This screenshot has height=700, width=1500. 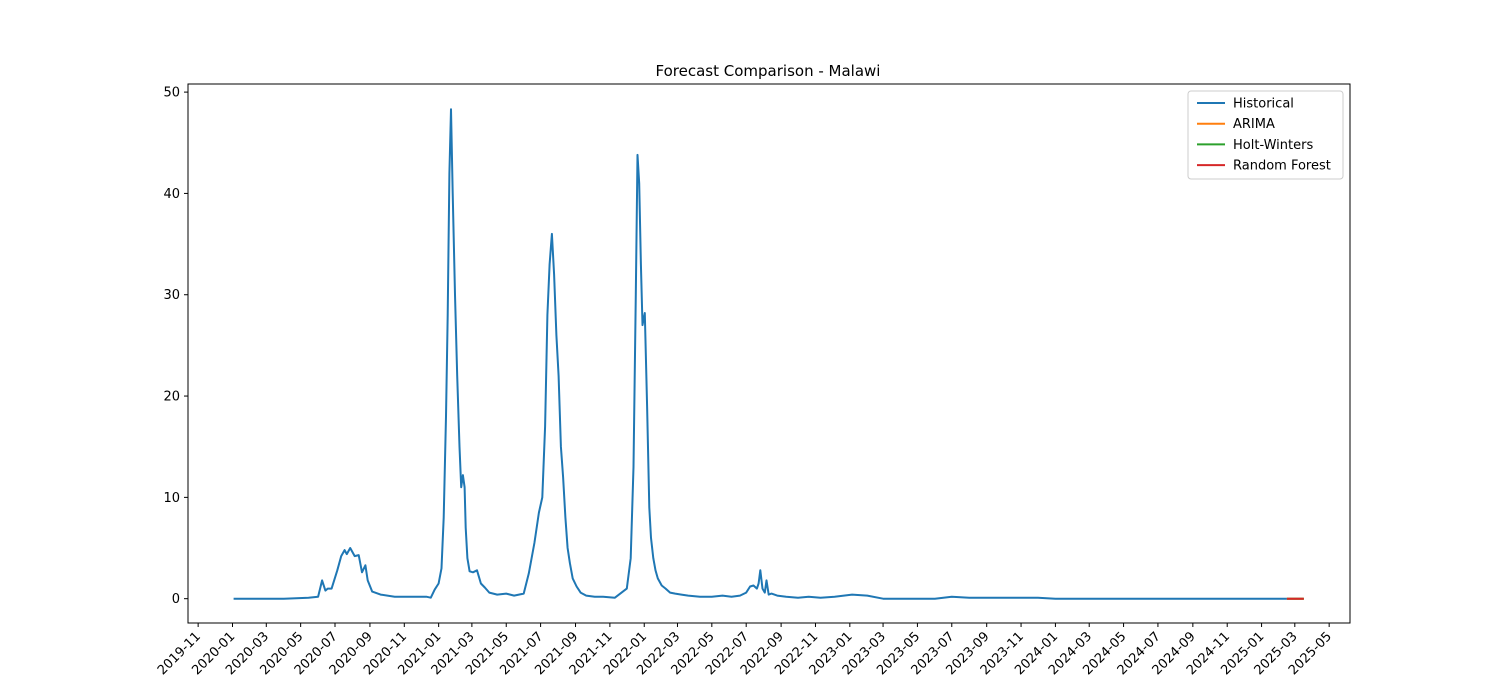 What do you see at coordinates (768, 71) in the screenshot?
I see `chart-title: Forecast Comparison - Malawi` at bounding box center [768, 71].